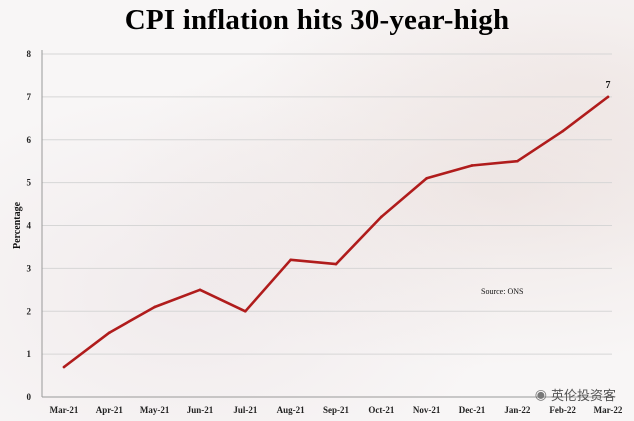 The image size is (634, 421). What do you see at coordinates (608, 410) in the screenshot?
I see `x-tick-label: Mar-22` at bounding box center [608, 410].